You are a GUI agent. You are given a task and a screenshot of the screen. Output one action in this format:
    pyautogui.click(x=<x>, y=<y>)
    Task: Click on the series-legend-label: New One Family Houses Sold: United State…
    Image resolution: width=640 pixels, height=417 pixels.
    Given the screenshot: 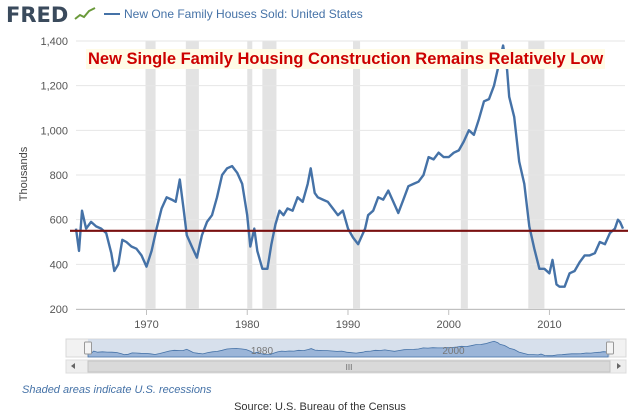 What is the action you would take?
    pyautogui.click(x=243, y=14)
    